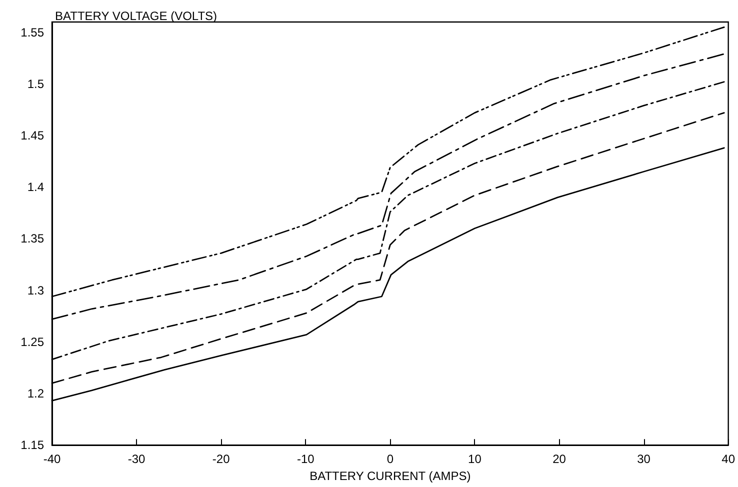 The image size is (738, 487). I want to click on x-tick-label: 20, so click(559, 459).